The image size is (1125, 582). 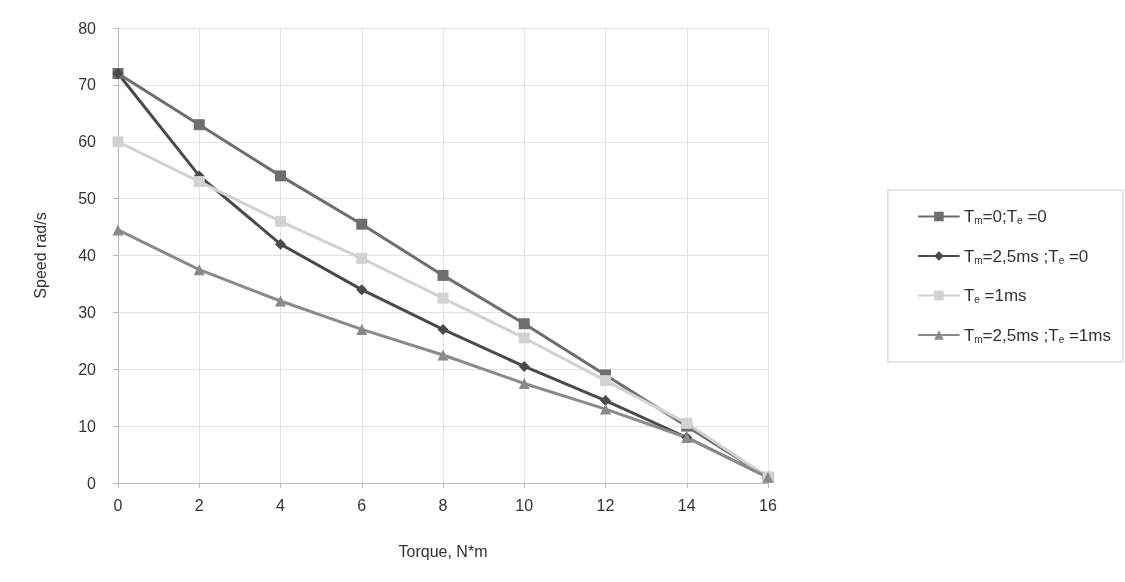 What do you see at coordinates (87, 312) in the screenshot?
I see `y-tick-label: 30` at bounding box center [87, 312].